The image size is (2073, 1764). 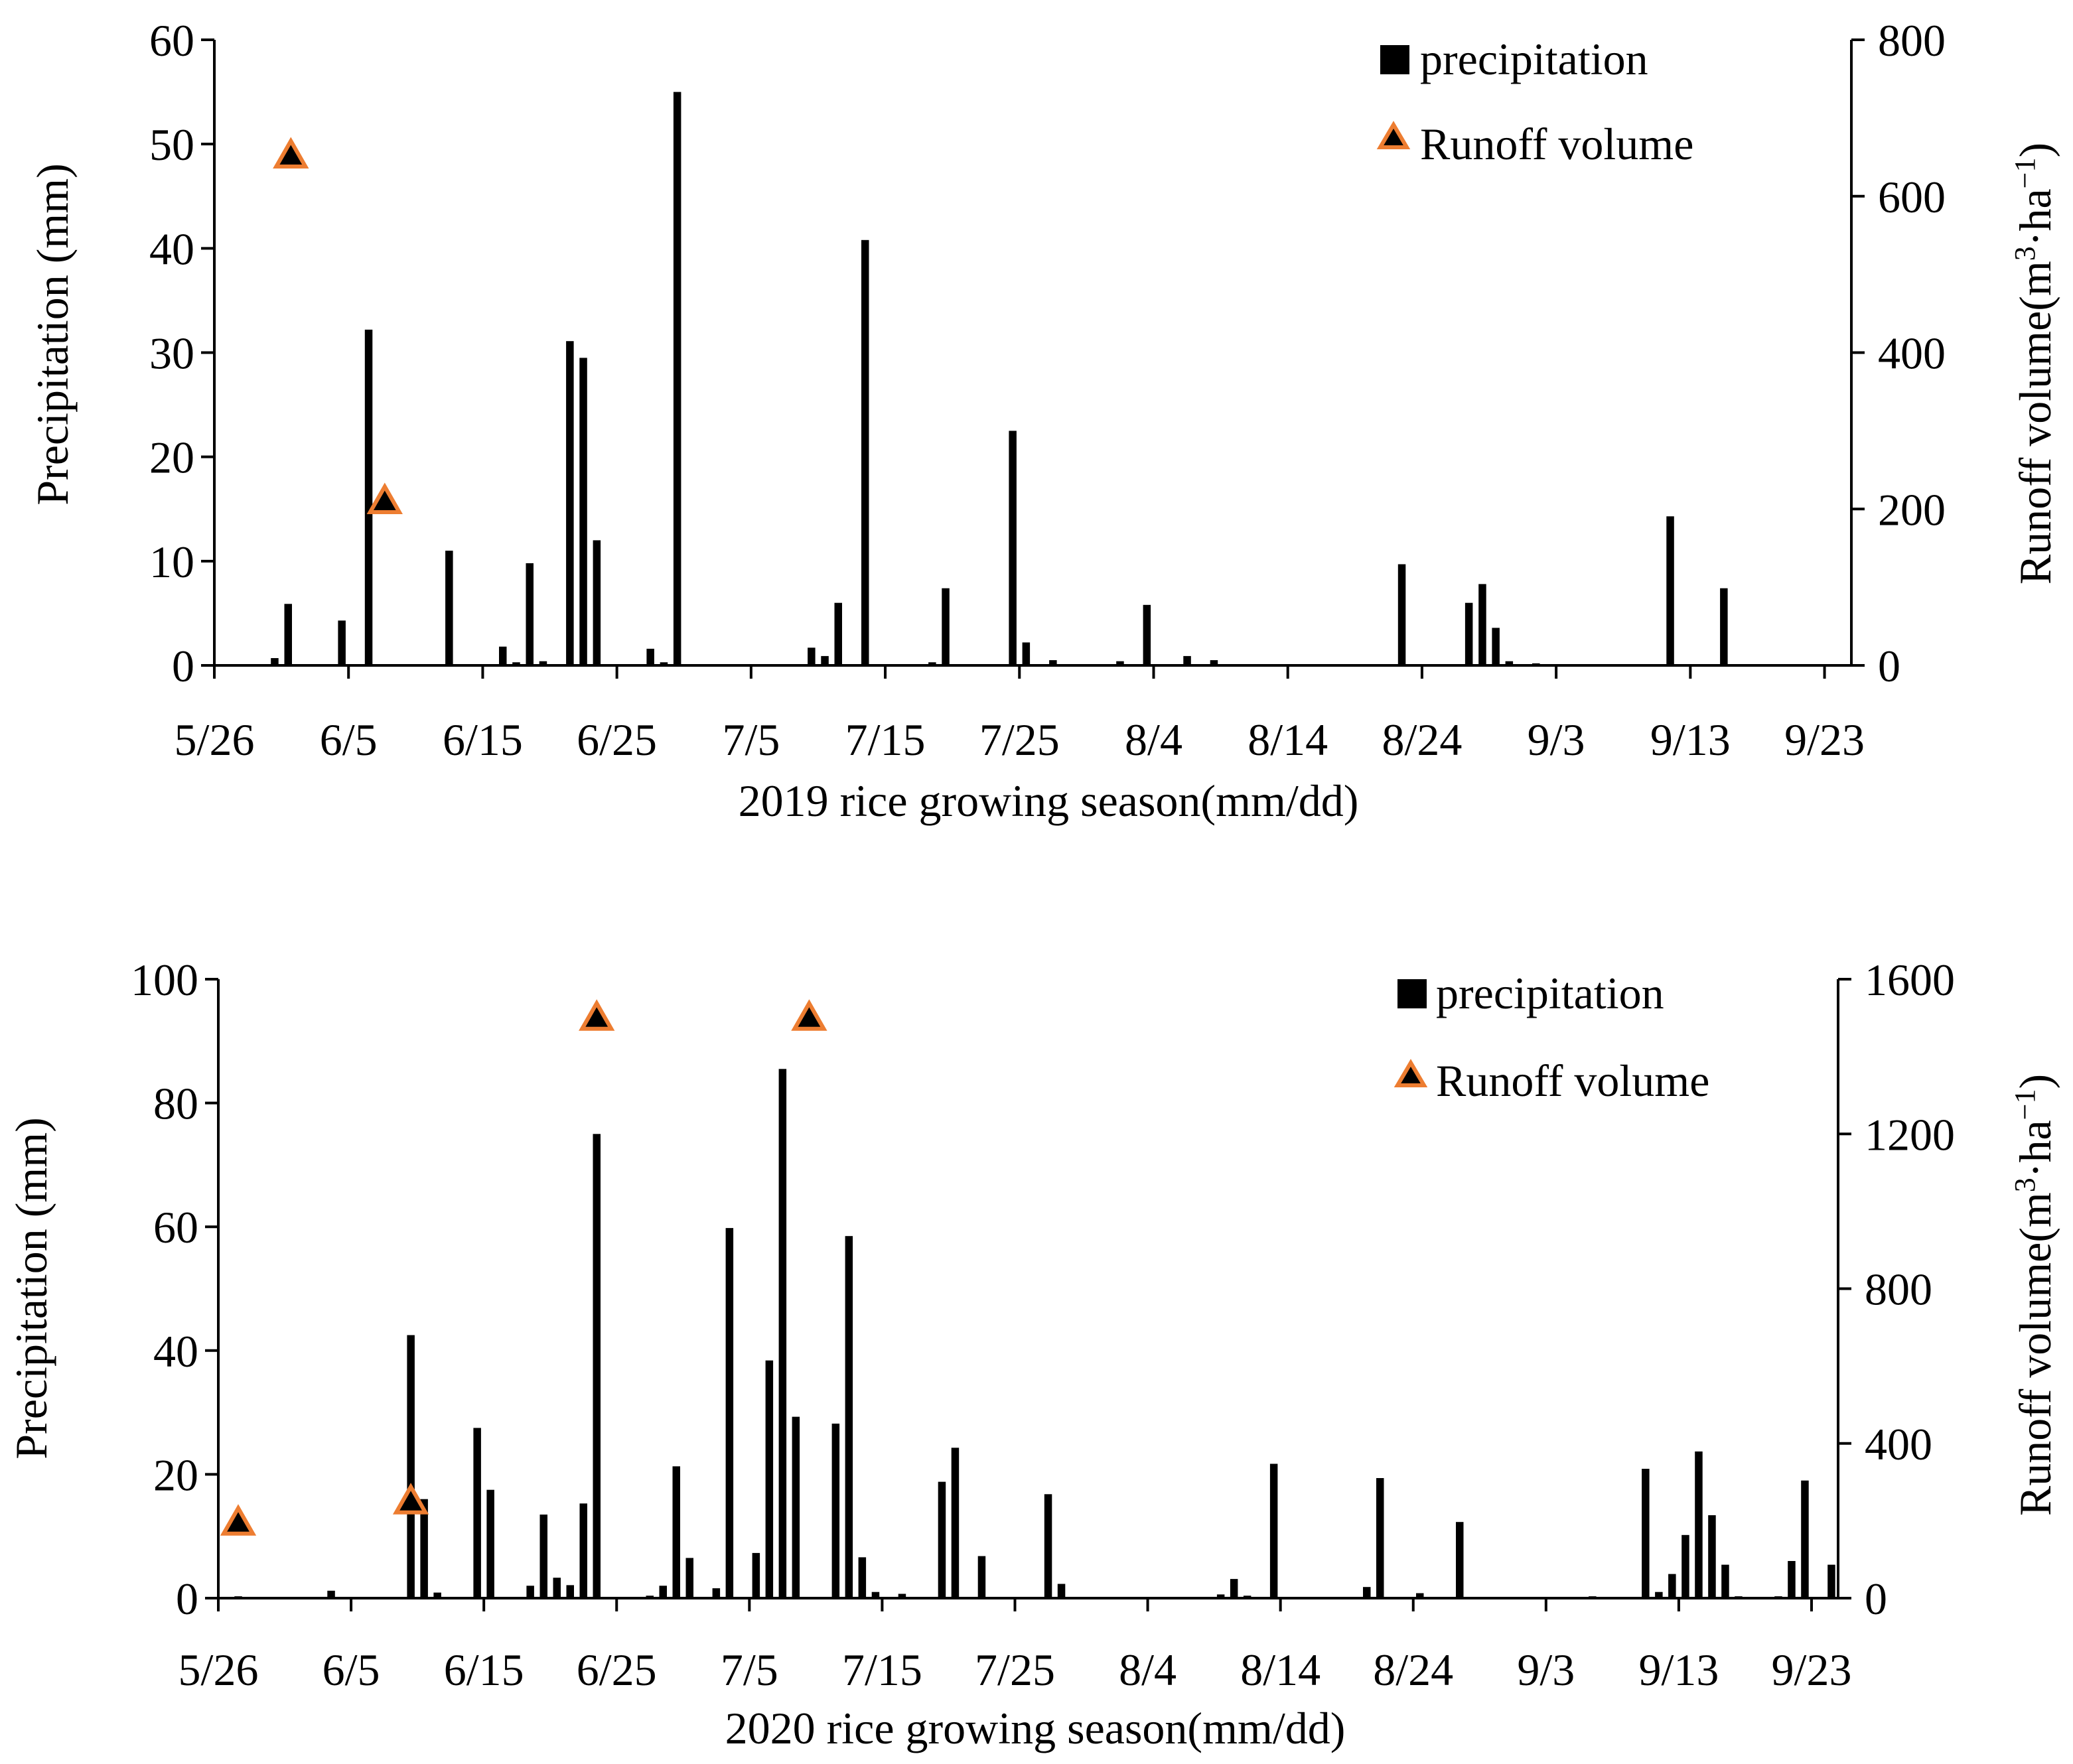 What do you see at coordinates (1412, 994) in the screenshot?
I see `legend-swatch-precipitation-2020` at bounding box center [1412, 994].